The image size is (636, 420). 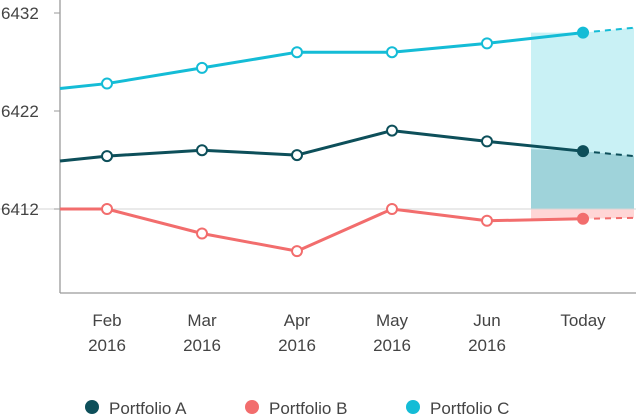 I want to click on legend-marker-portfolio-a, so click(x=92, y=407).